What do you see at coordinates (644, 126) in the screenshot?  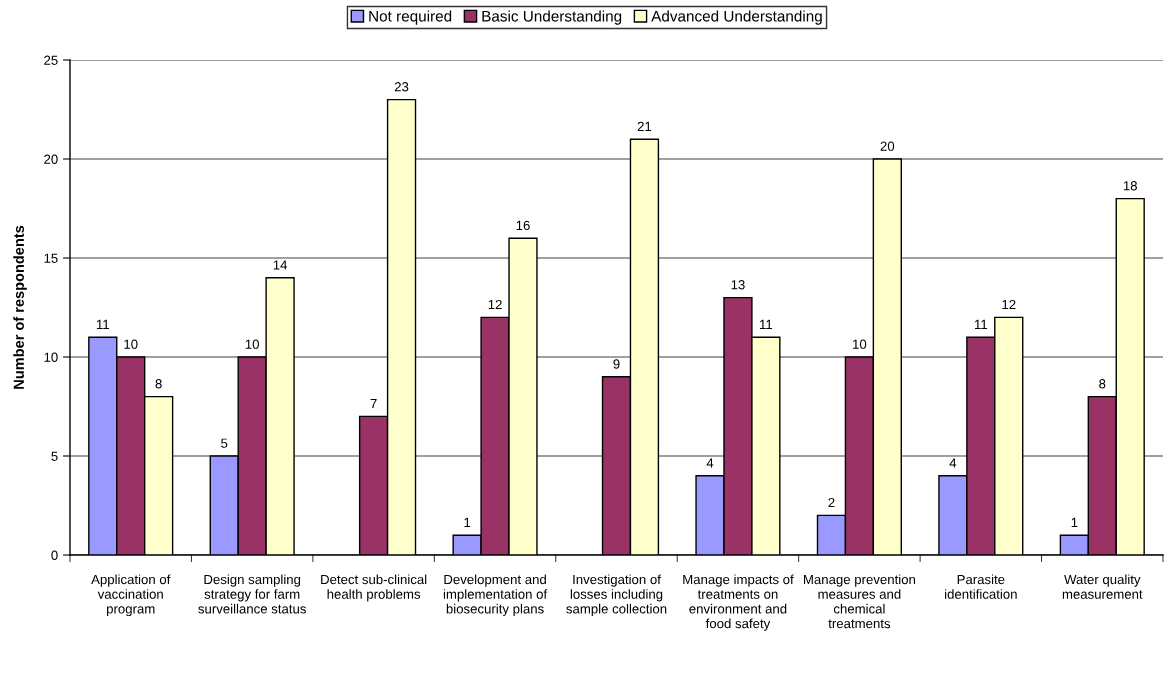 I see `data-label: 21` at bounding box center [644, 126].